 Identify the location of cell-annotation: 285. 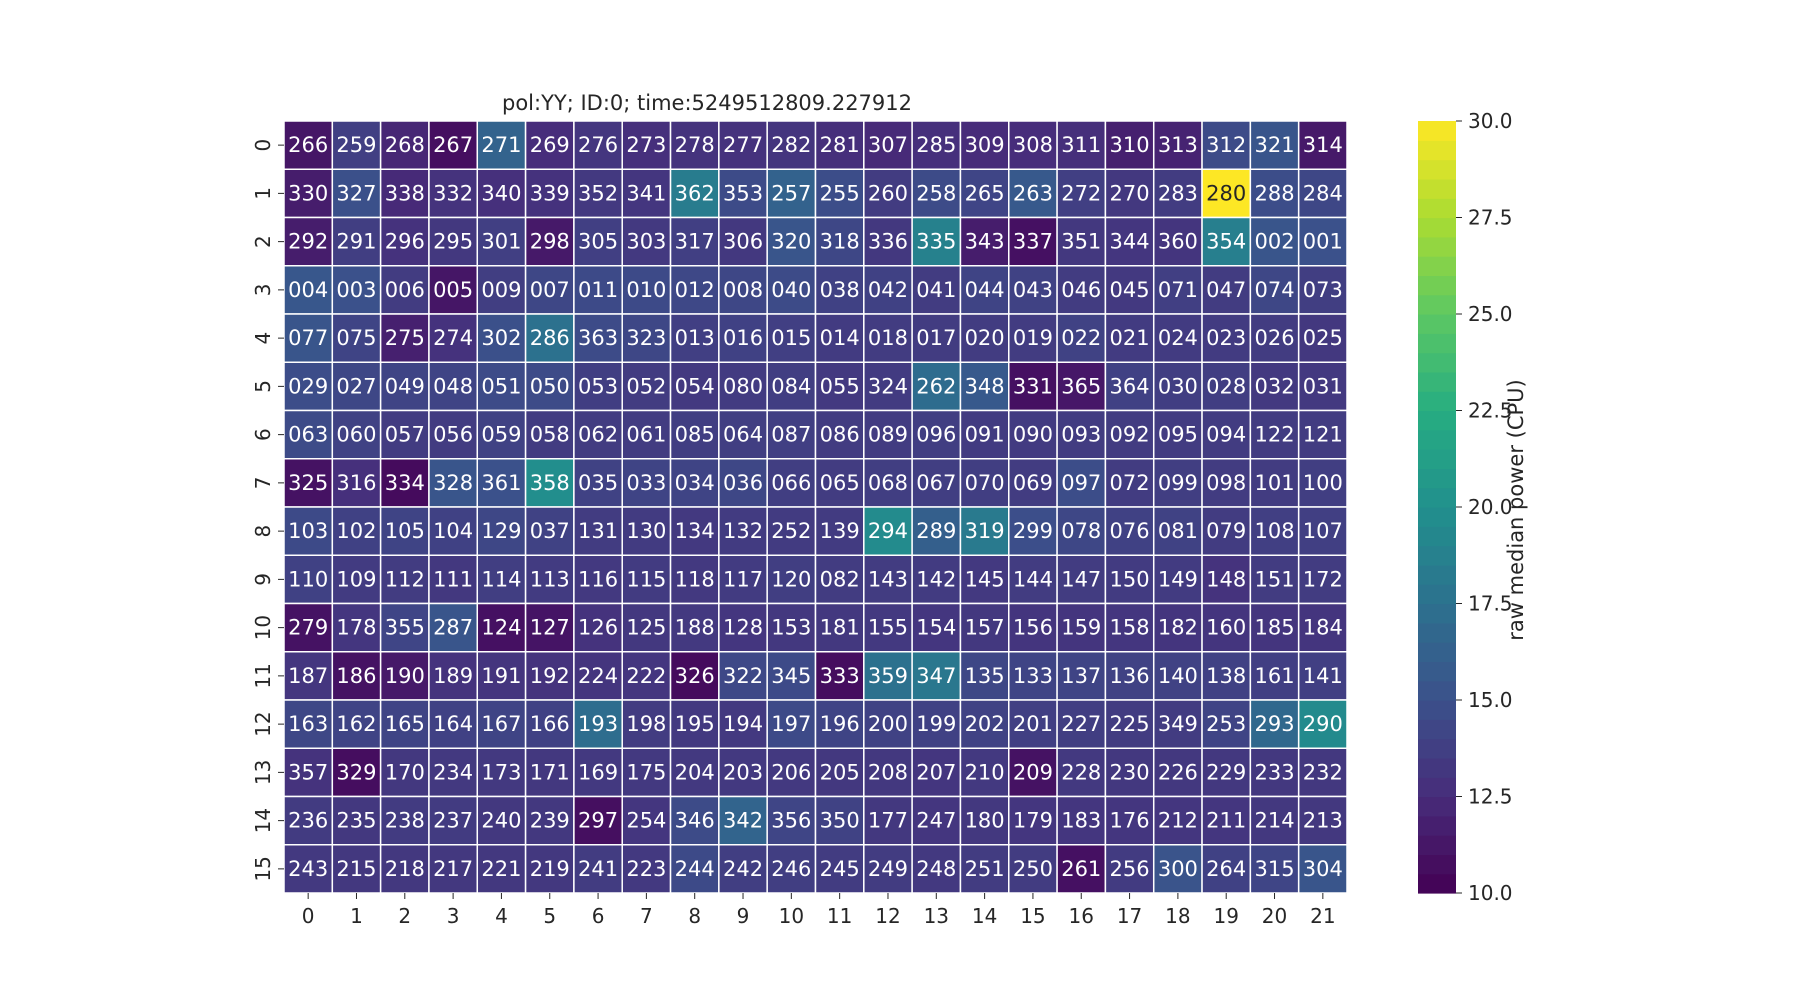
(936, 145).